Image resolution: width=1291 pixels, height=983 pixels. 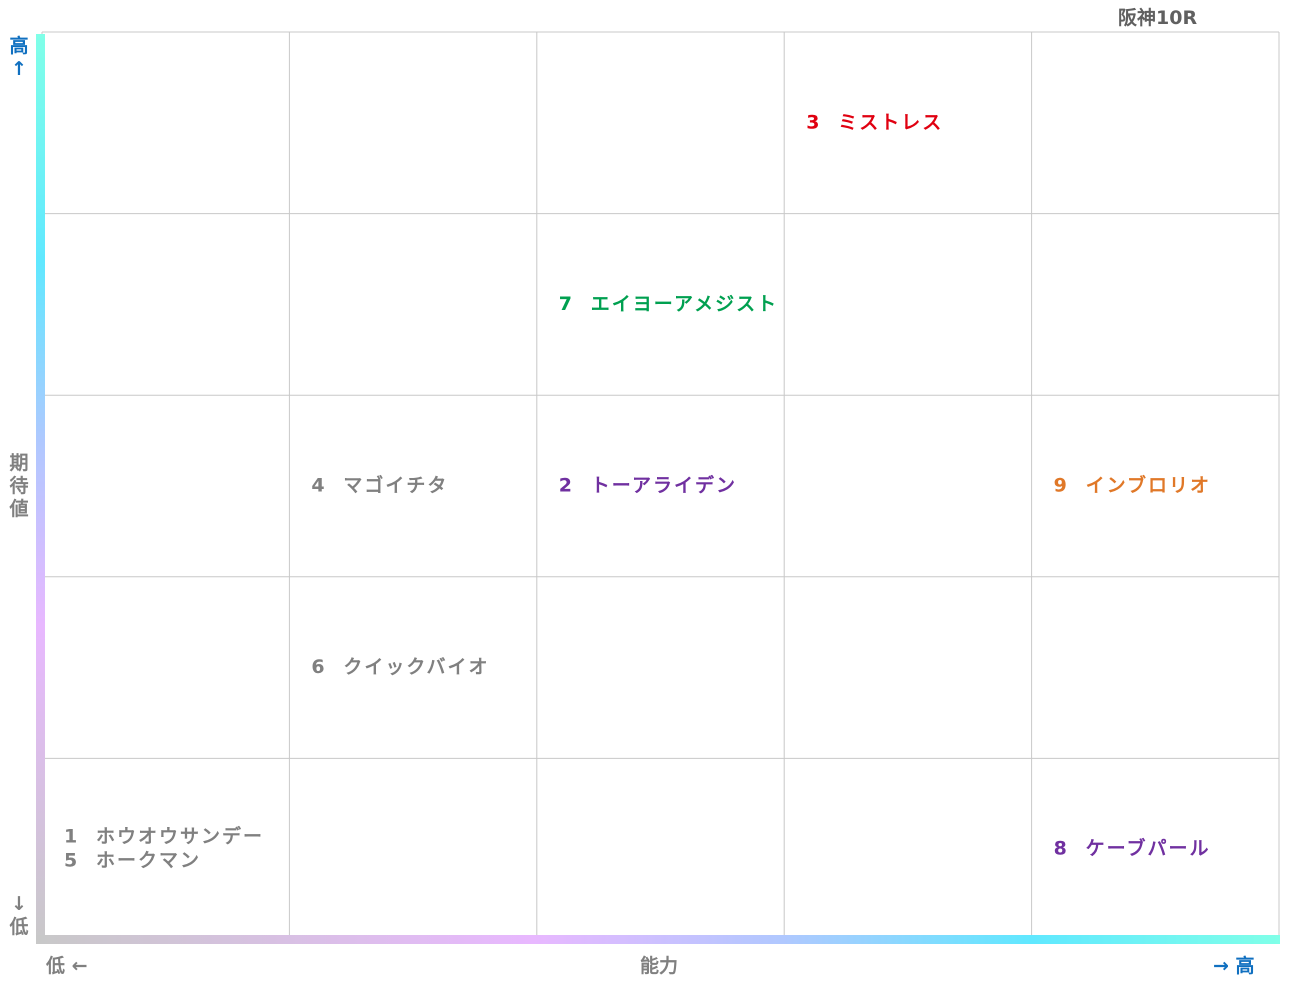 I want to click on entry-name: ミストレス, so click(x=890, y=122).